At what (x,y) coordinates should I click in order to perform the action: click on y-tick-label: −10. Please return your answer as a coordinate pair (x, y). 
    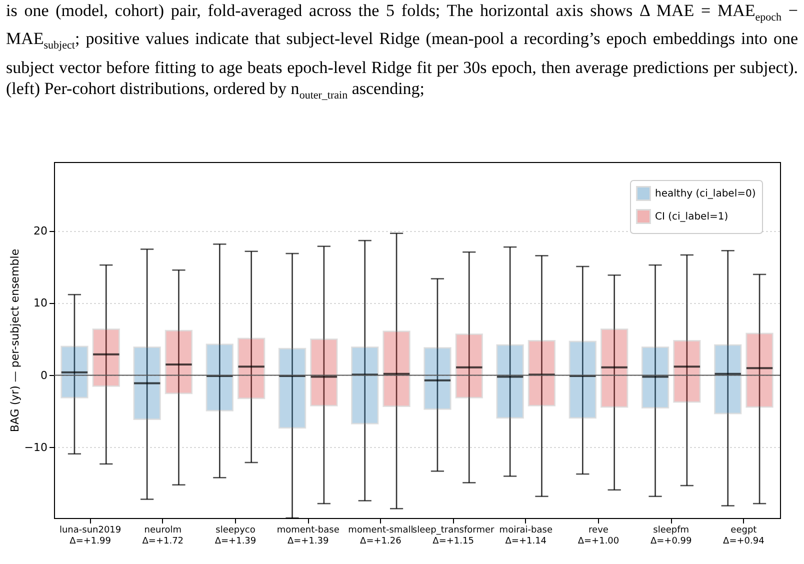
    Looking at the image, I should click on (36, 447).